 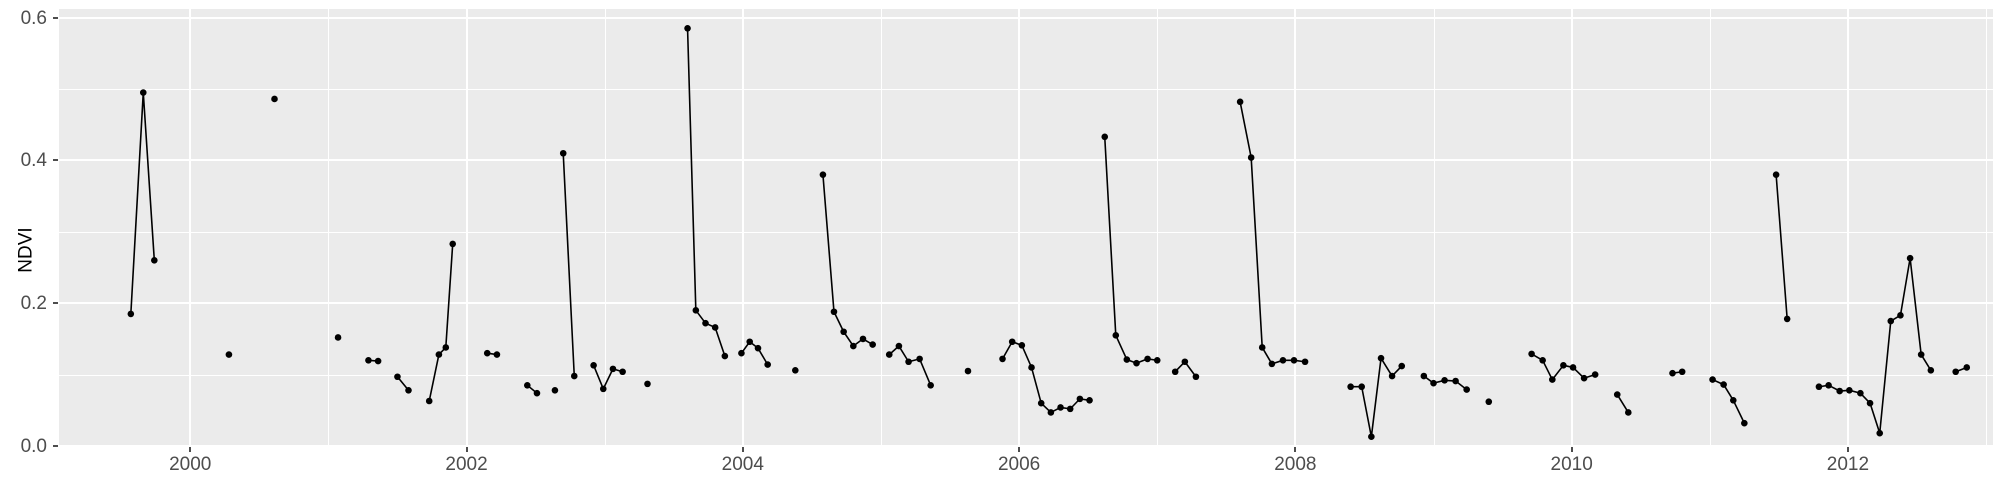 What do you see at coordinates (33, 446) in the screenshot?
I see `y-tick-label: 0.0` at bounding box center [33, 446].